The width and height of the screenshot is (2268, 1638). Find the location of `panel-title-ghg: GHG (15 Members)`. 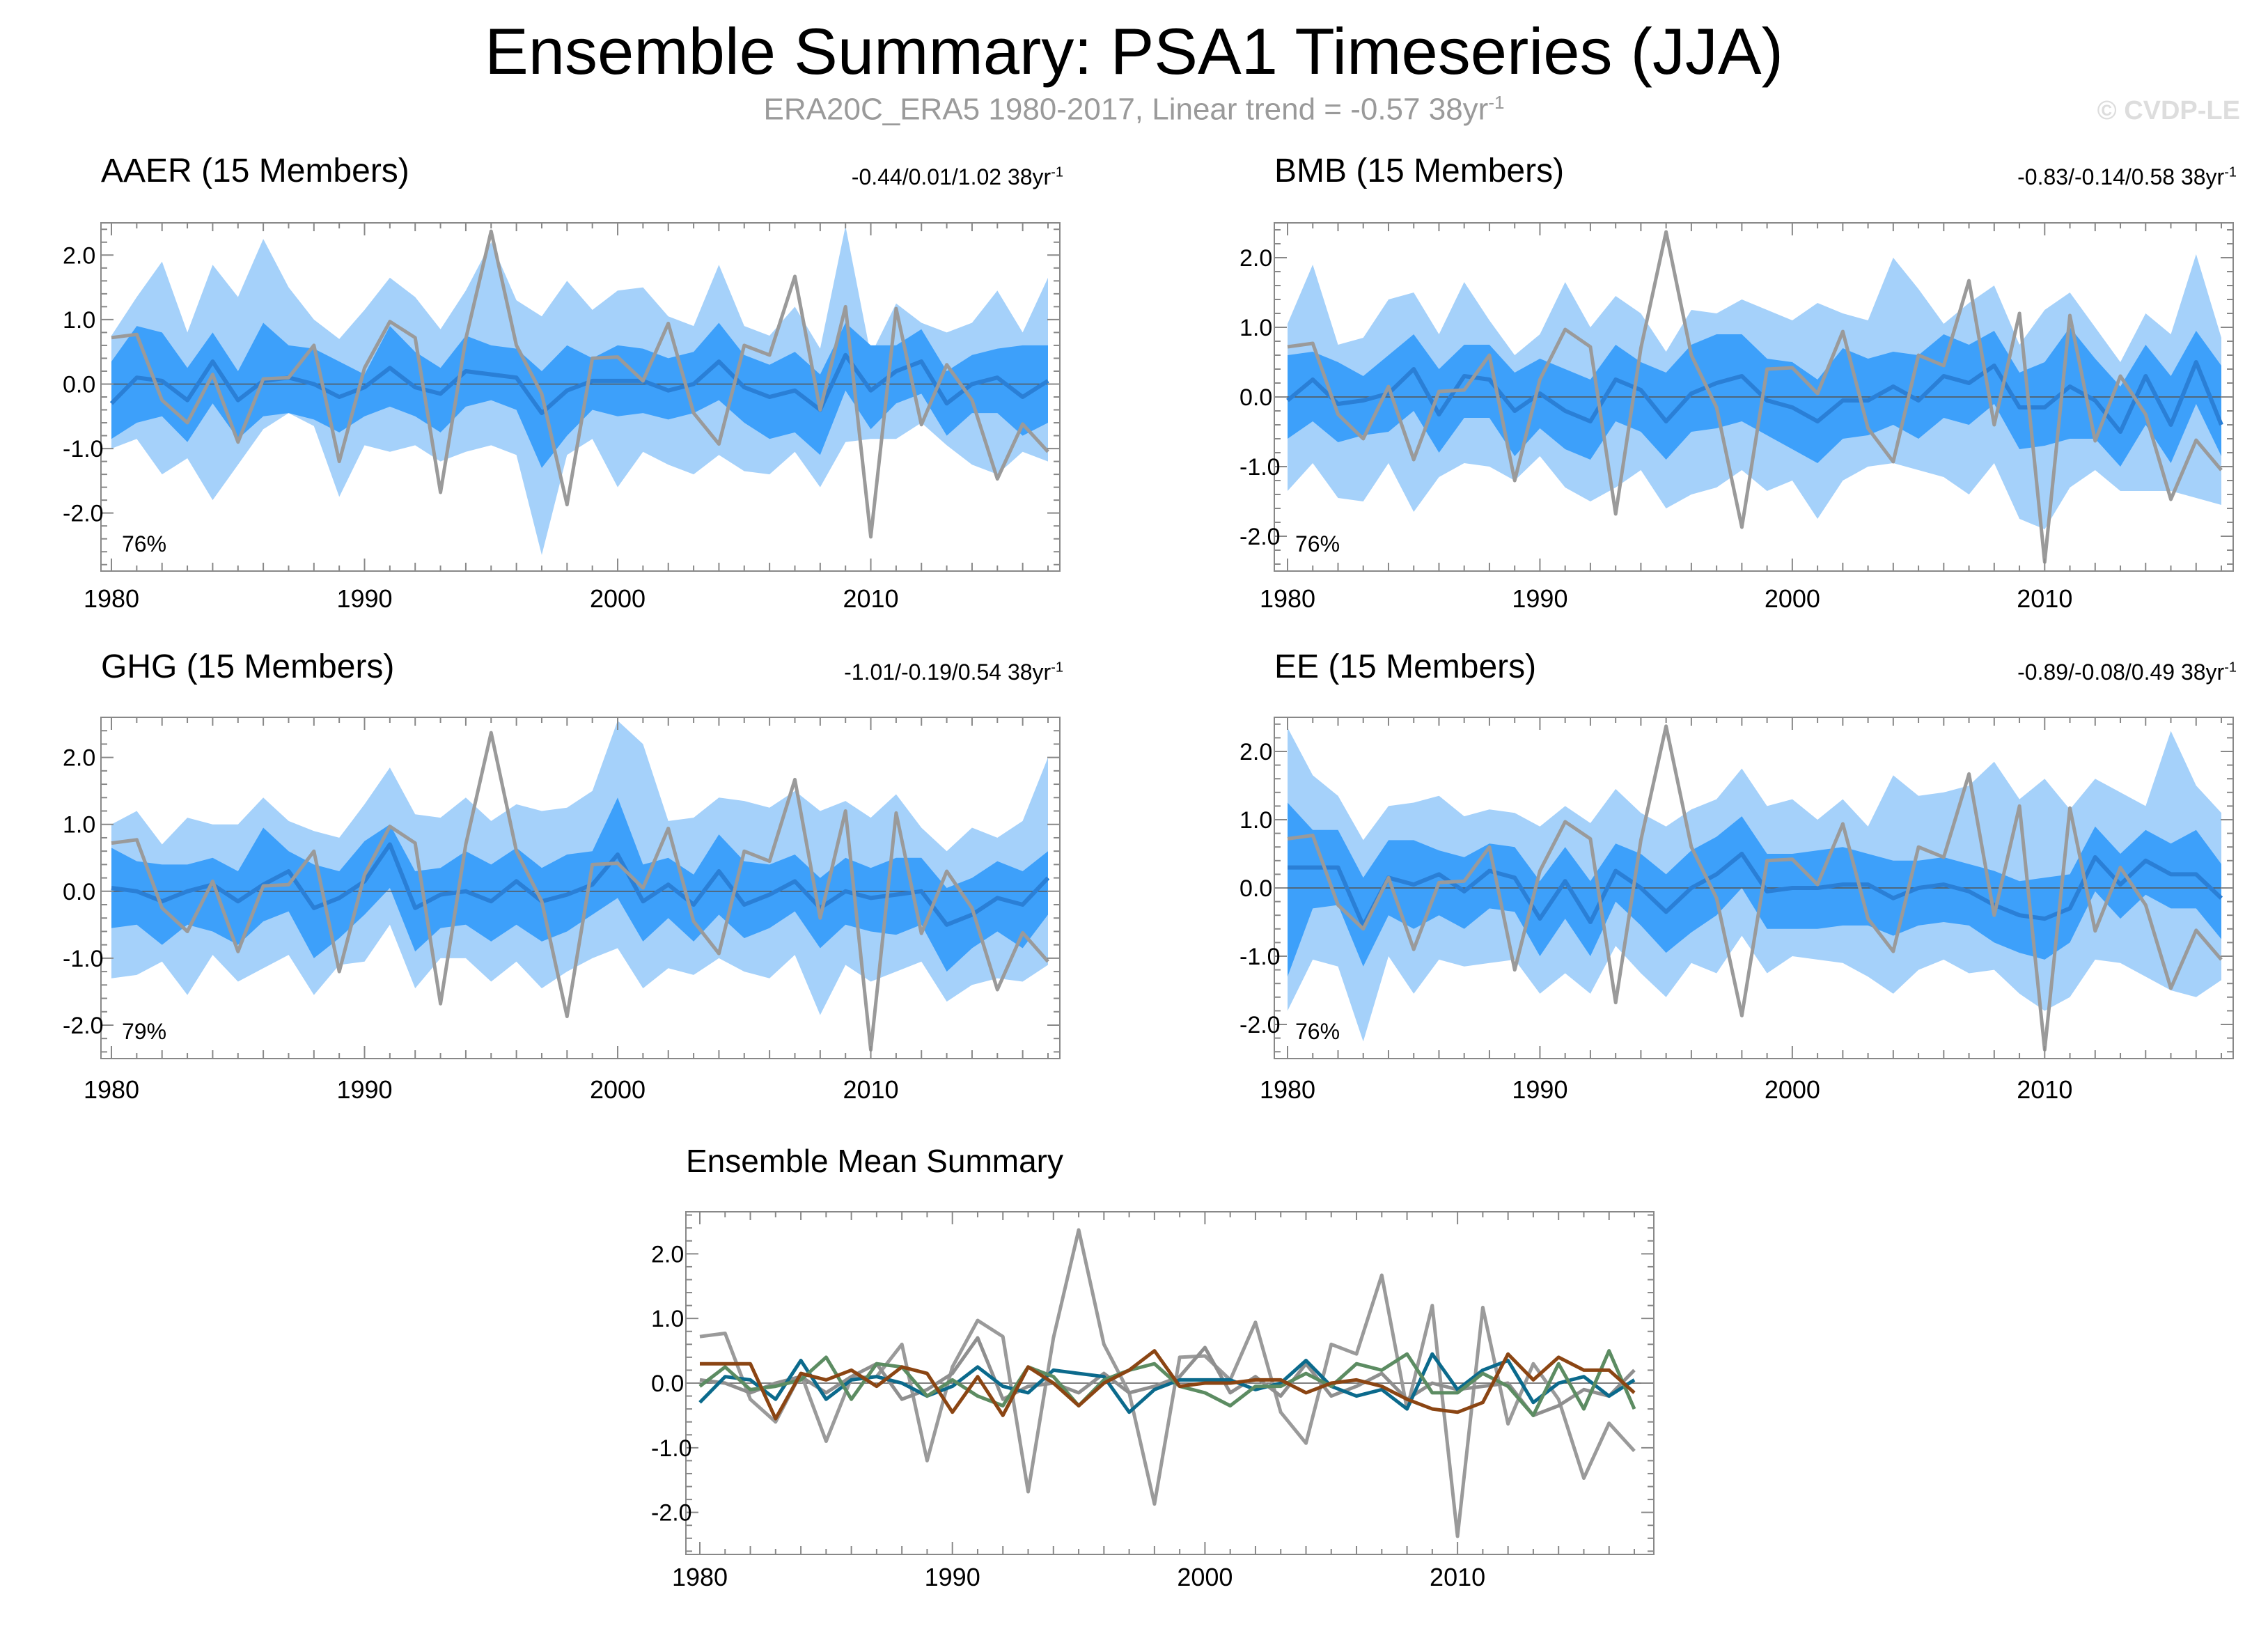

panel-title-ghg: GHG (15 Members) is located at coordinates (248, 666).